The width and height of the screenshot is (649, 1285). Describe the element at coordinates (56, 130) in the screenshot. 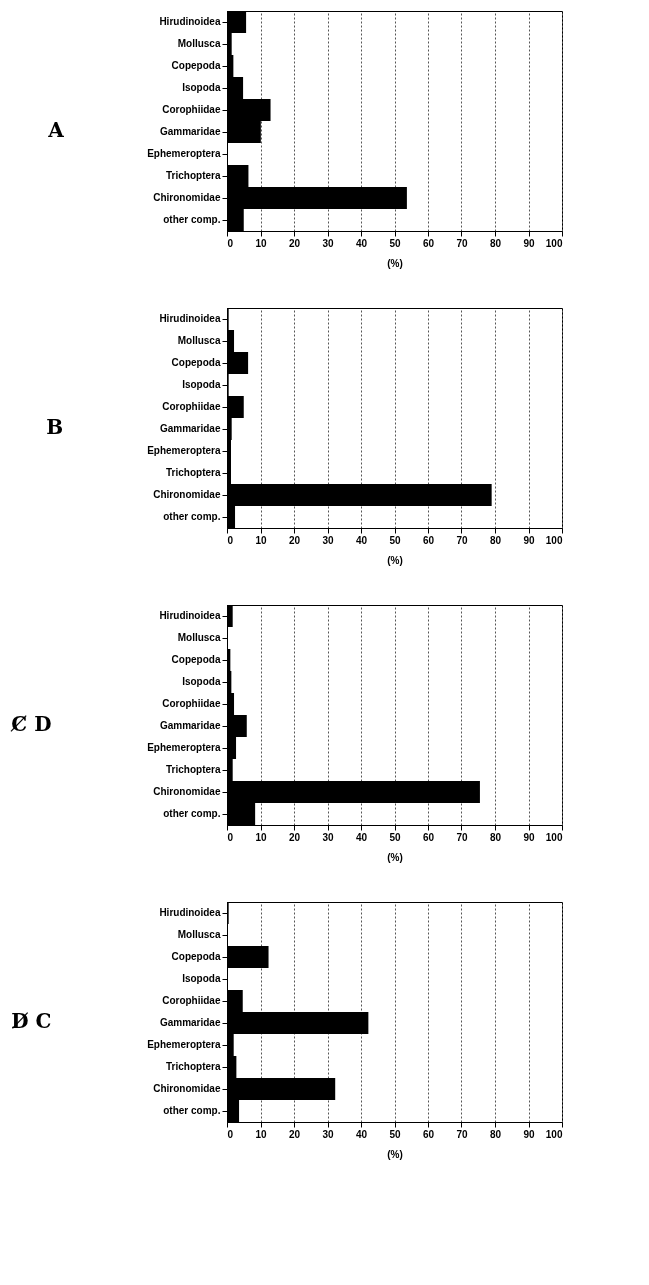

I see `text: A` at that location.